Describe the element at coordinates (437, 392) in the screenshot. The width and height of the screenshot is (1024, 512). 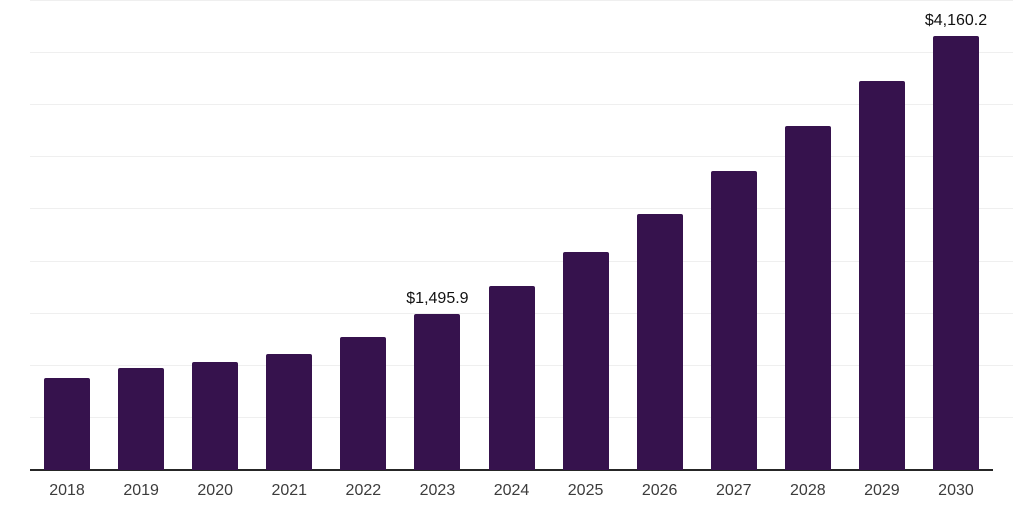
I see `bar-2023` at that location.